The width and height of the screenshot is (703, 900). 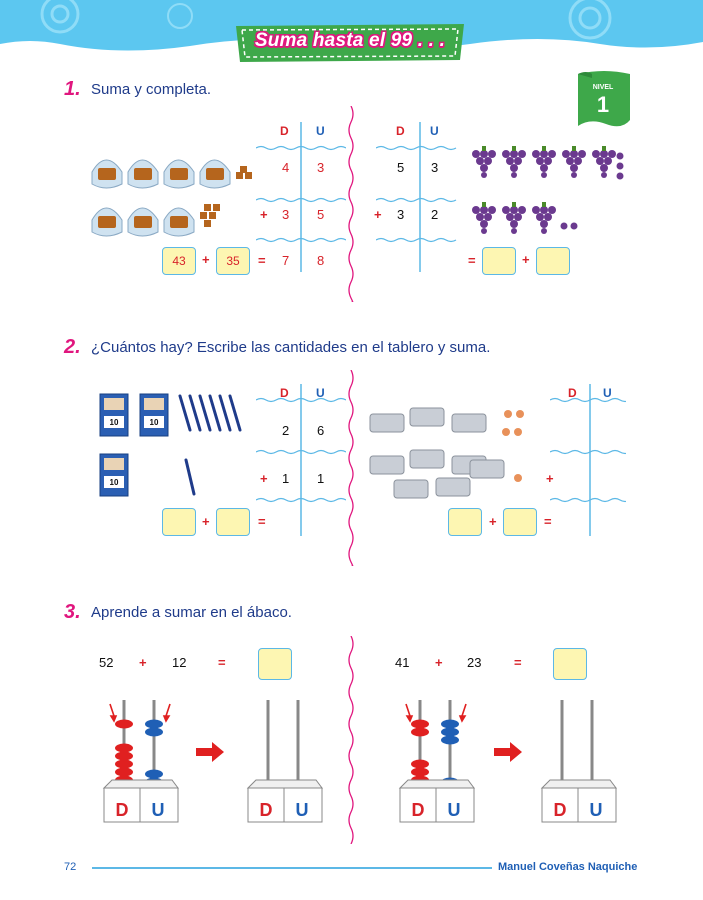 I want to click on answer-box: 43, so click(x=179, y=261).